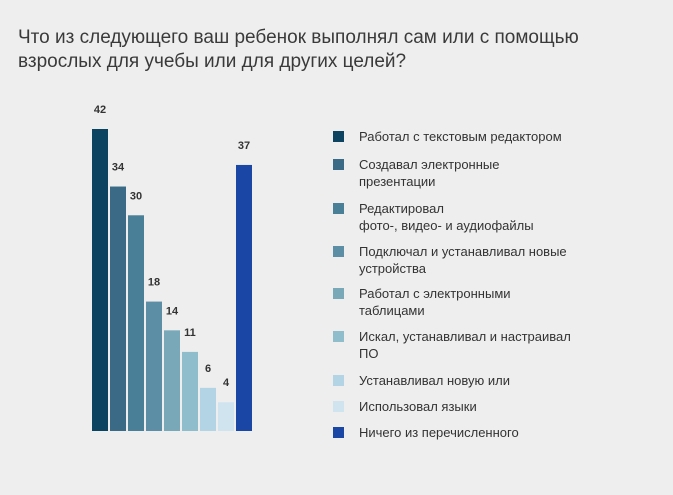  I want to click on legend-label-2: Создавал электронные презентации, so click(429, 173).